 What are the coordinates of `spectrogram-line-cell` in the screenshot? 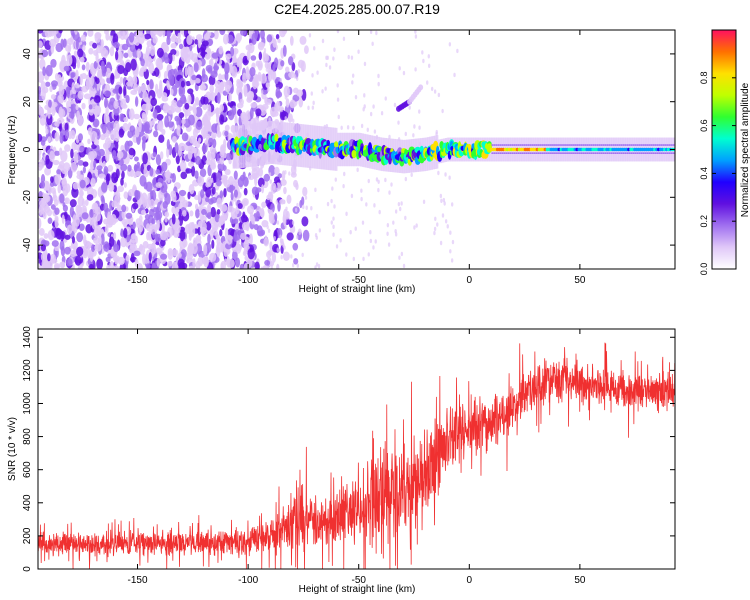 It's located at (276, 137).